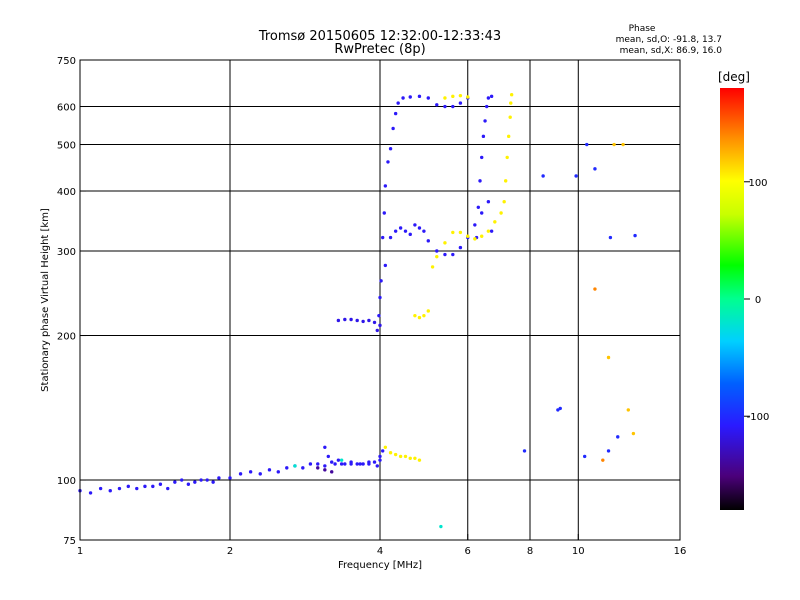  I want to click on y-tick-label: 100, so click(66, 481).